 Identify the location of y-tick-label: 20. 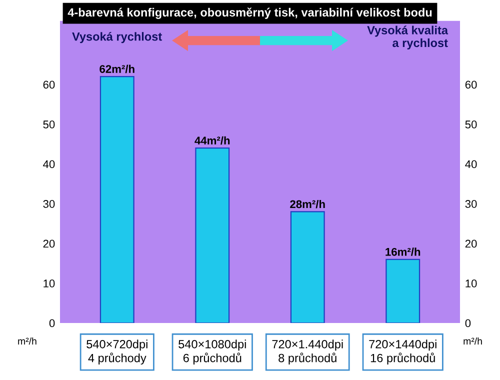
(49, 244).